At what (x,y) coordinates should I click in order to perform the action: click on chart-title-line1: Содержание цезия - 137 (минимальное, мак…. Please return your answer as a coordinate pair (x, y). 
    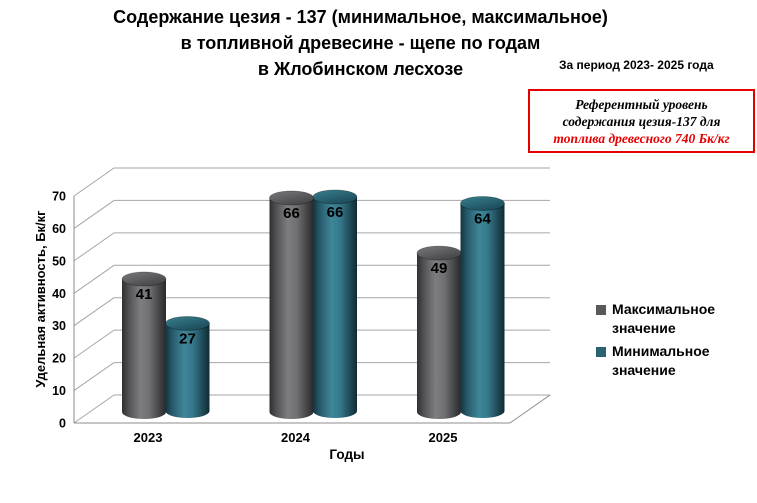
    Looking at the image, I should click on (360, 17).